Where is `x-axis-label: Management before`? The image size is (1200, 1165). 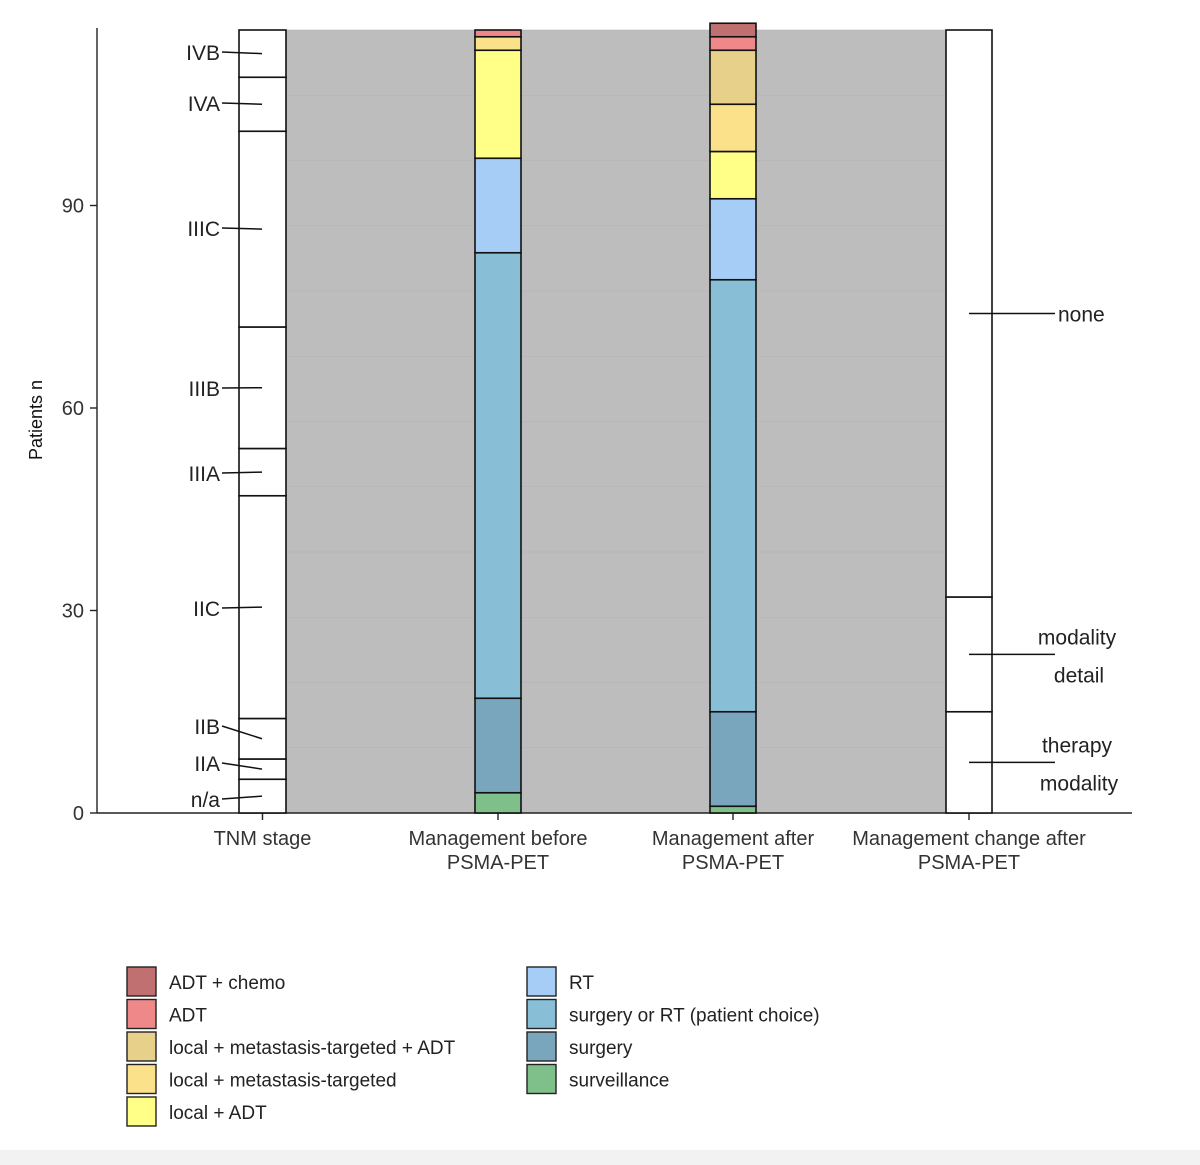 x-axis-label: Management before is located at coordinates (497, 839).